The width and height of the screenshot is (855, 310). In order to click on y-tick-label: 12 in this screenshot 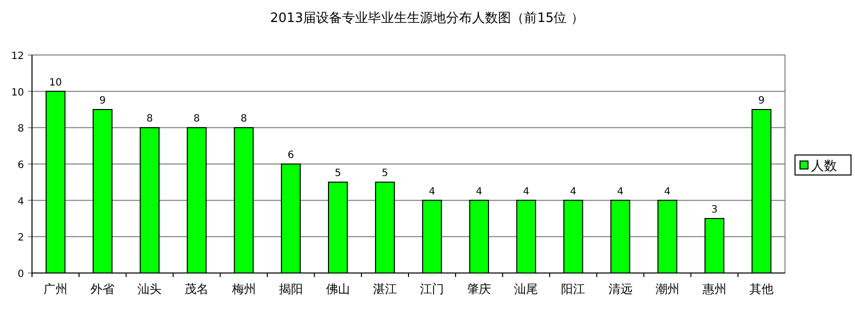, I will do `click(17, 56)`.